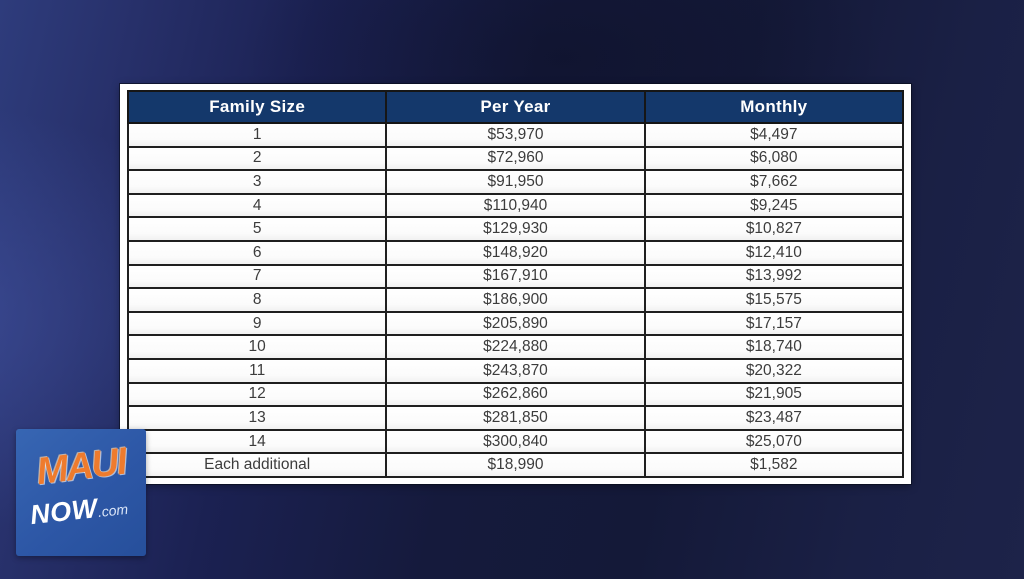 The width and height of the screenshot is (1024, 579). What do you see at coordinates (257, 441) in the screenshot?
I see `table-cell: 14` at bounding box center [257, 441].